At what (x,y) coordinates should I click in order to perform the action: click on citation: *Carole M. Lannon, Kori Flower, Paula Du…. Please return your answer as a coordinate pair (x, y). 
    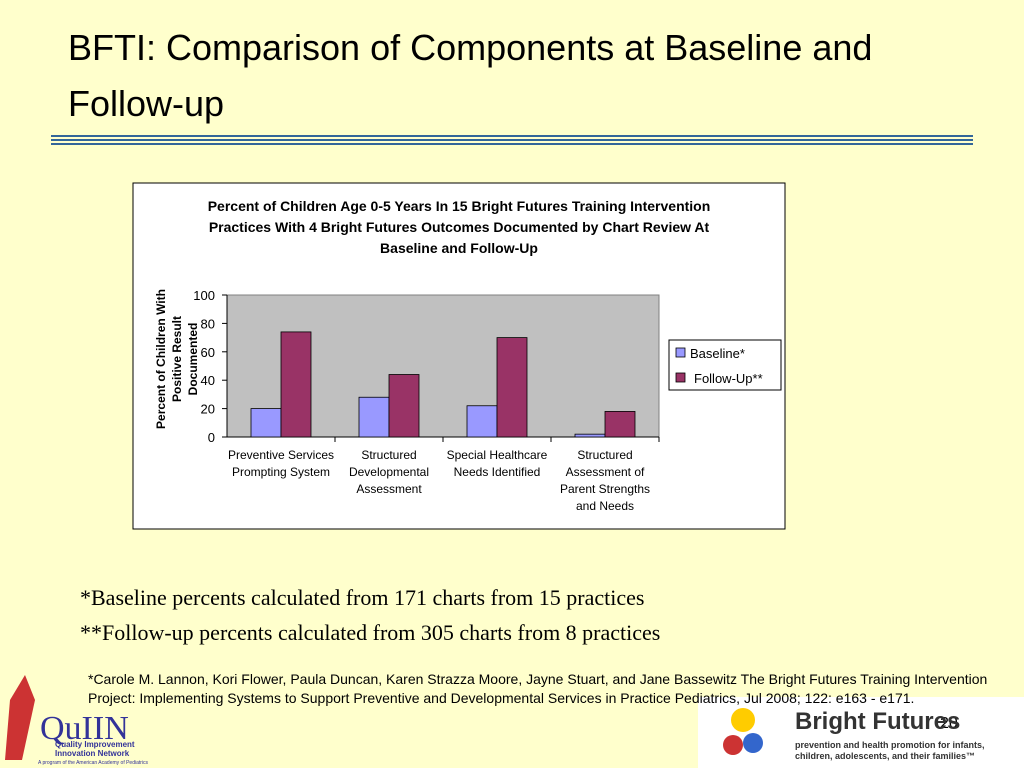
    Looking at the image, I should click on (538, 688).